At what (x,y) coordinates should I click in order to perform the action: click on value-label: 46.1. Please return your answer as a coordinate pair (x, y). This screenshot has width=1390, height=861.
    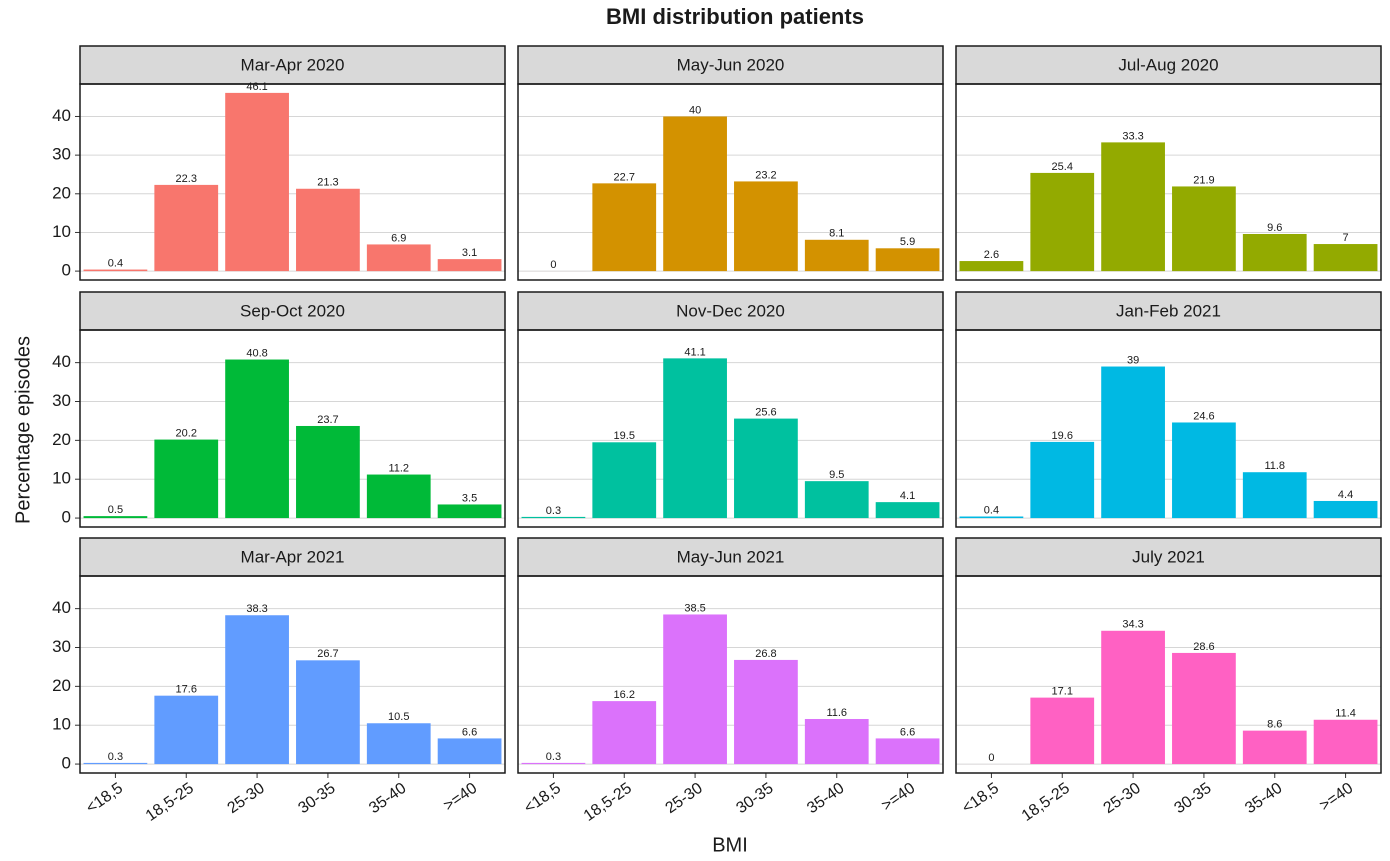
    Looking at the image, I should click on (256, 87).